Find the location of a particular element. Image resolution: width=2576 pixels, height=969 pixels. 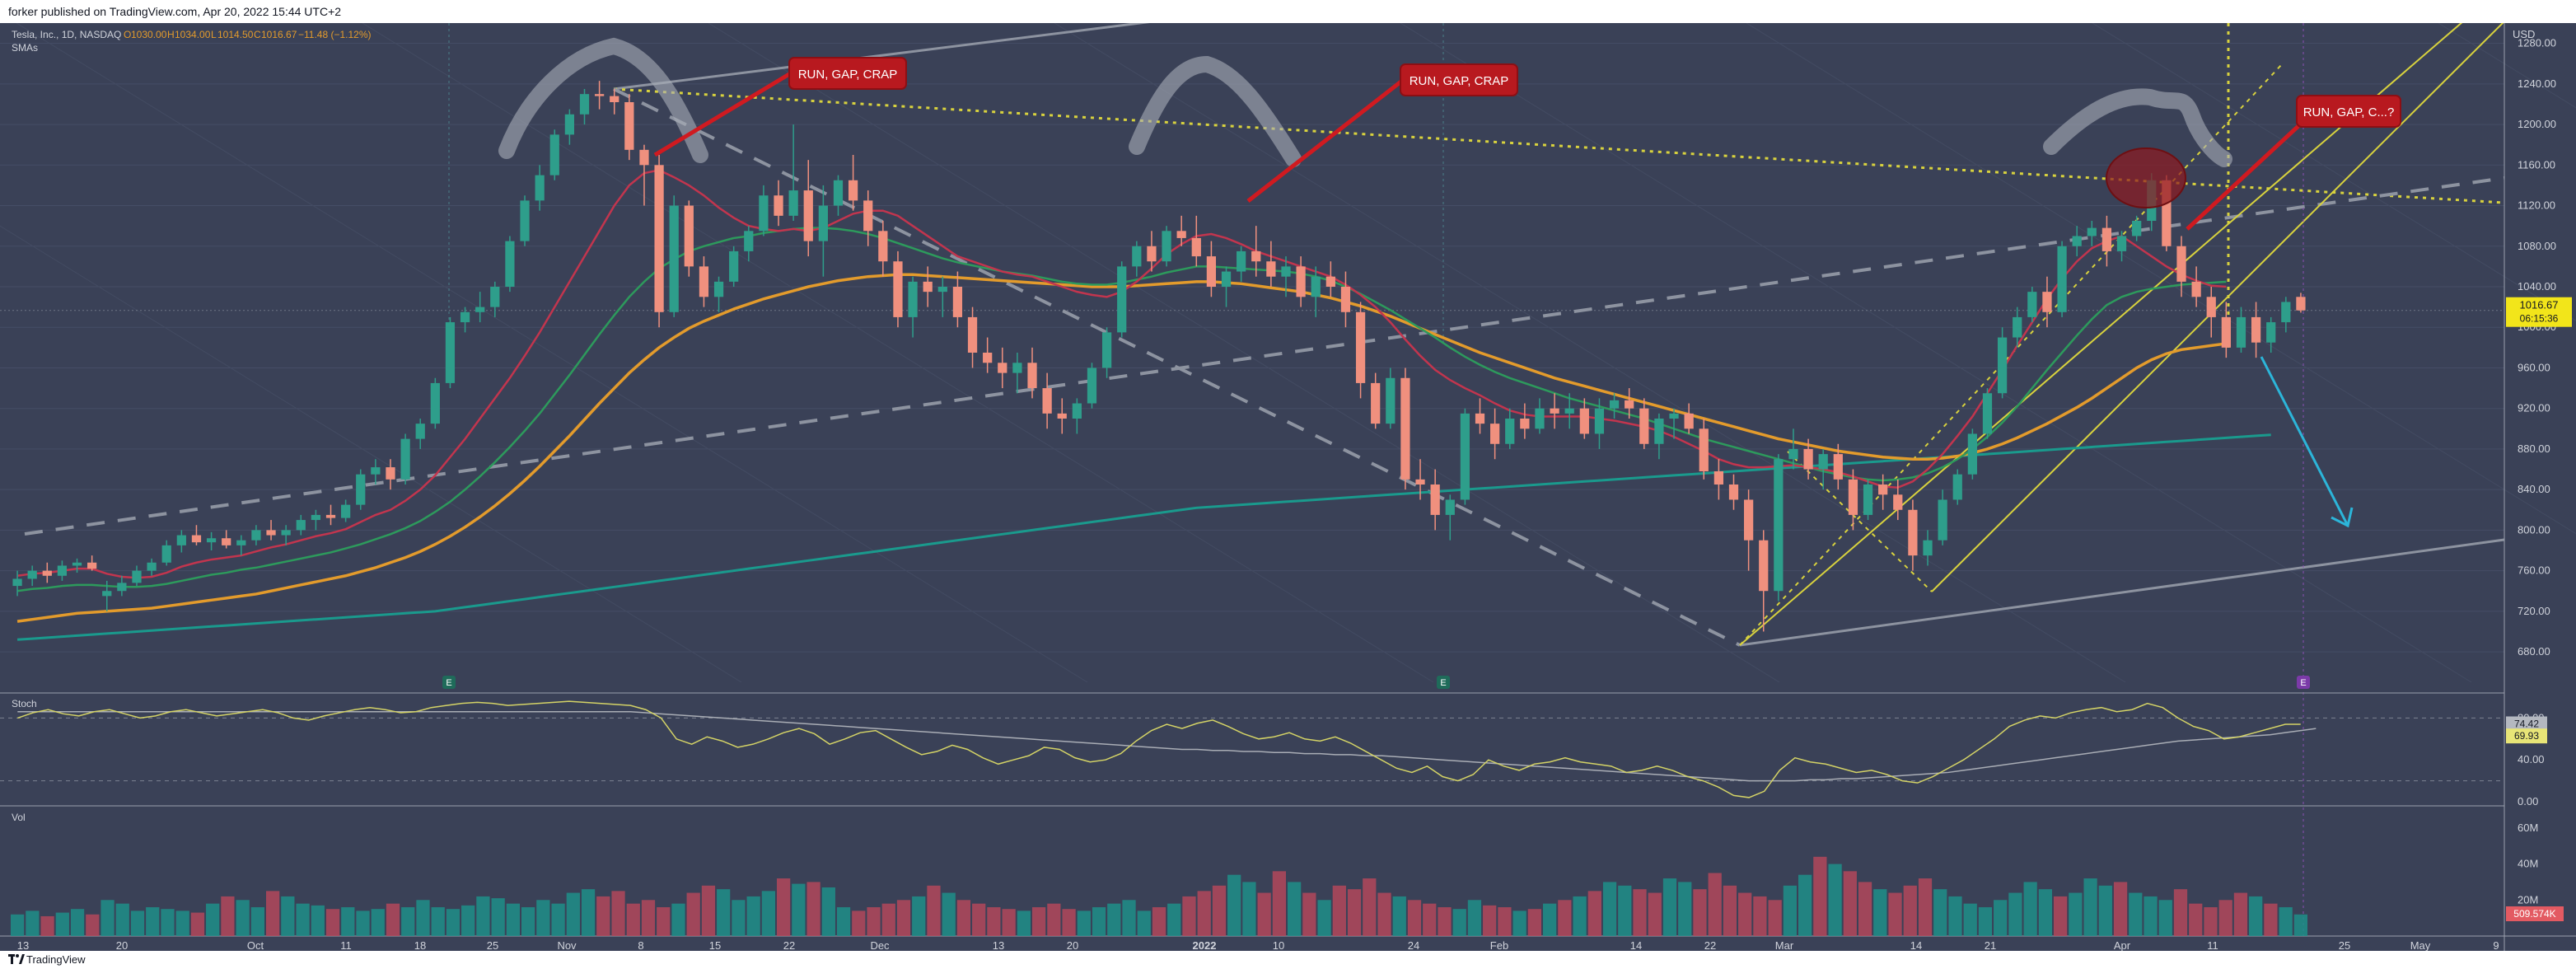

stoch-panel: 80.0040.000.00 is located at coordinates (1272, 754).